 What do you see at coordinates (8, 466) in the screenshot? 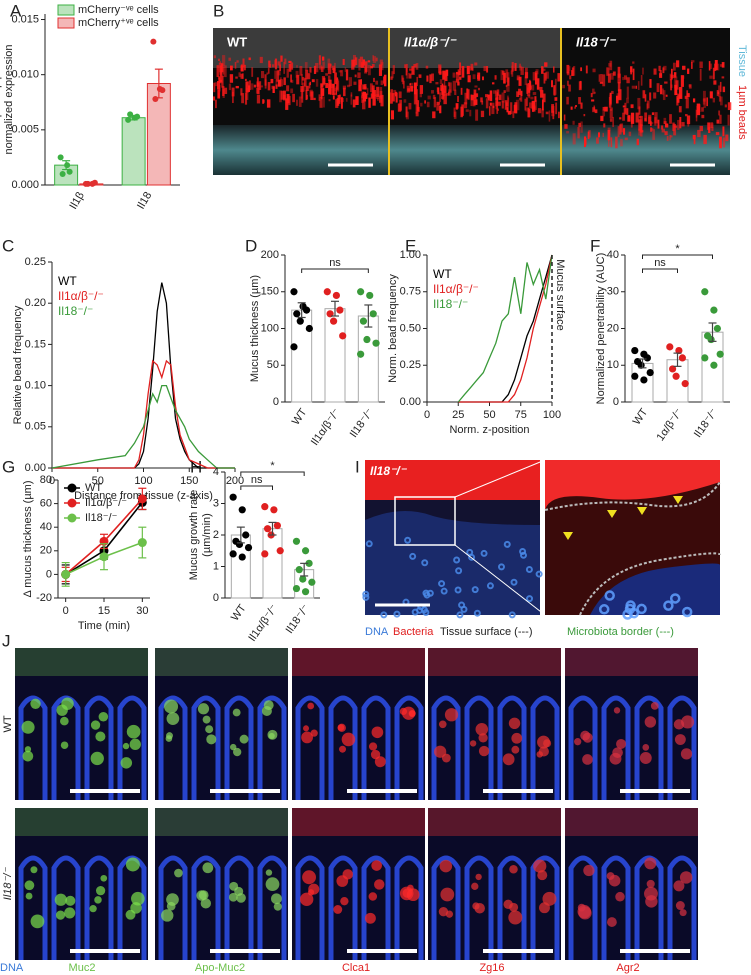
I see `panel-label: G` at bounding box center [8, 466].